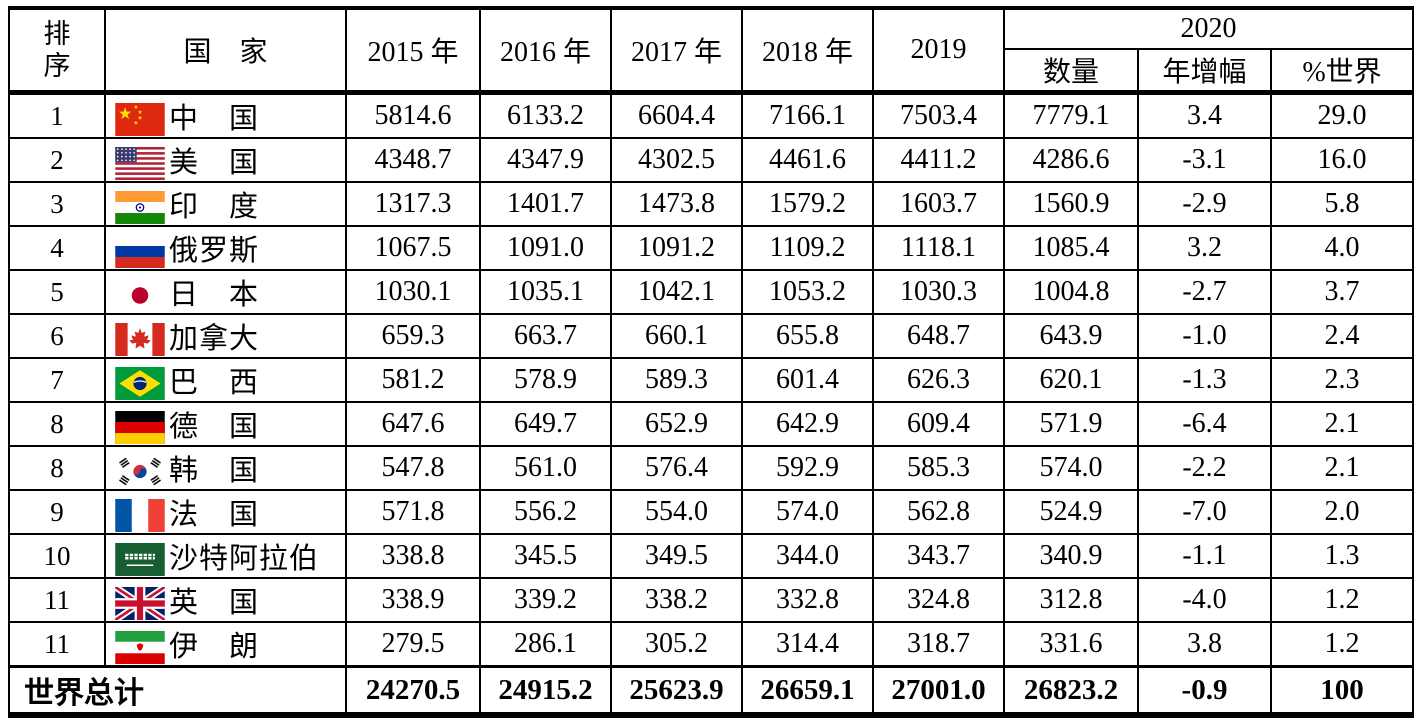 The image size is (1422, 718). What do you see at coordinates (57, 512) in the screenshot?
I see `rank-cell: 9` at bounding box center [57, 512].